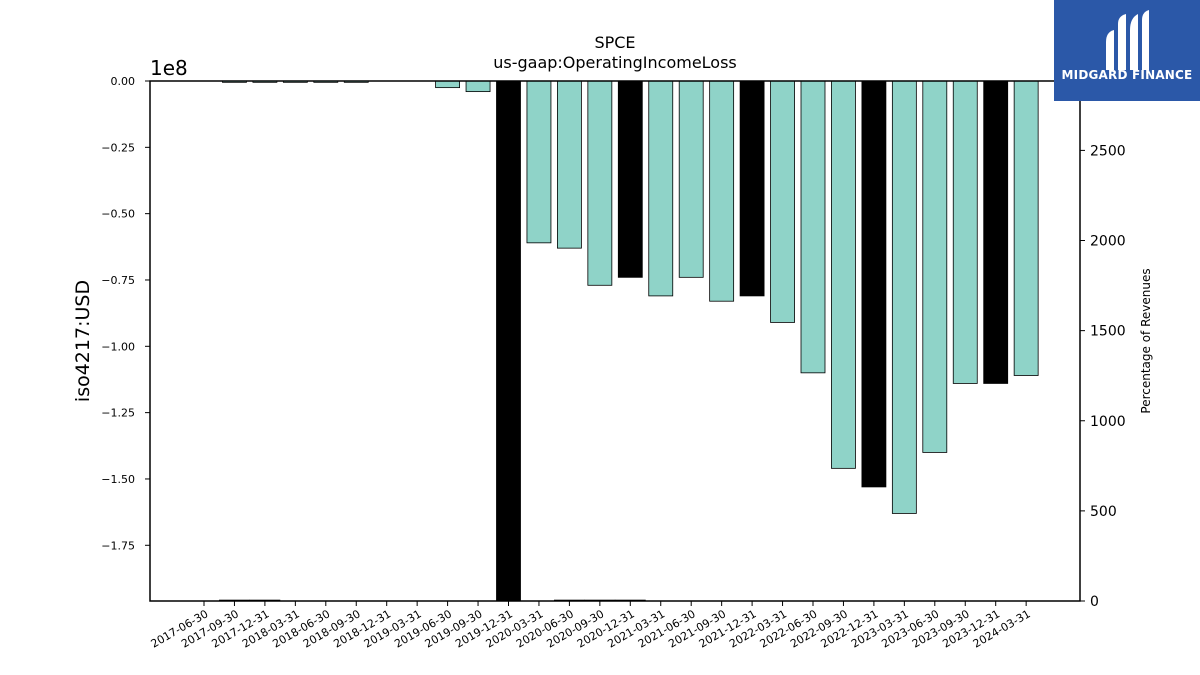  Describe the element at coordinates (1127, 40) in the screenshot. I see `midgard-logo-icon` at that location.